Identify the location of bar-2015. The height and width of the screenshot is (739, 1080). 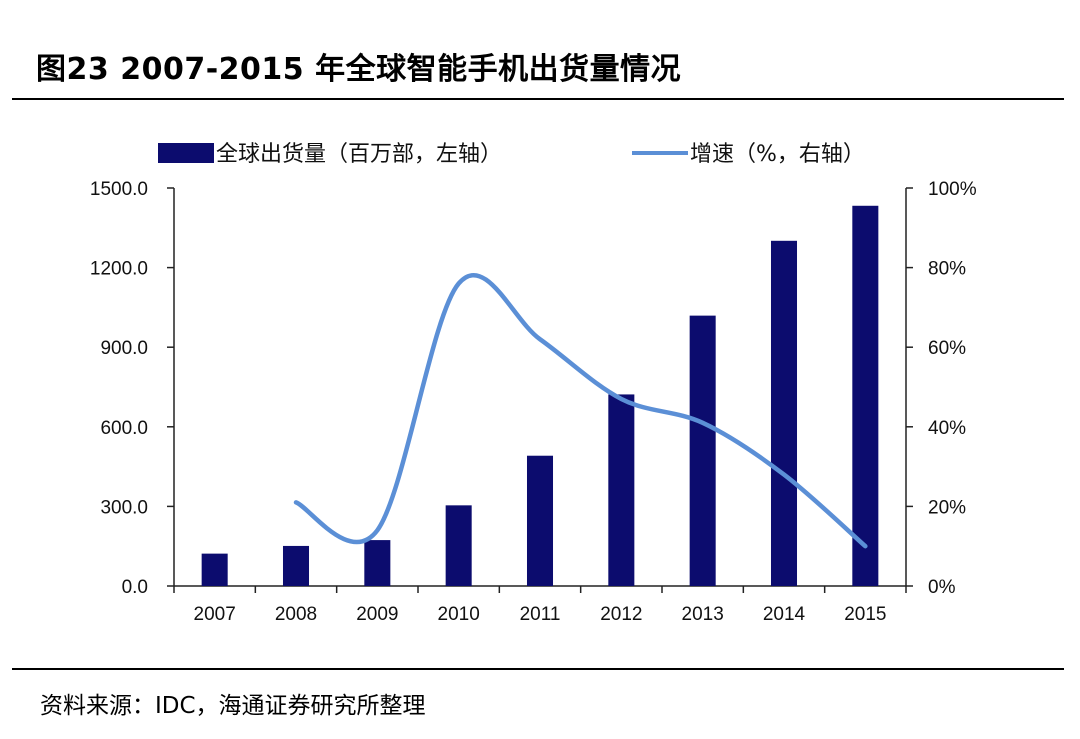
(865, 395).